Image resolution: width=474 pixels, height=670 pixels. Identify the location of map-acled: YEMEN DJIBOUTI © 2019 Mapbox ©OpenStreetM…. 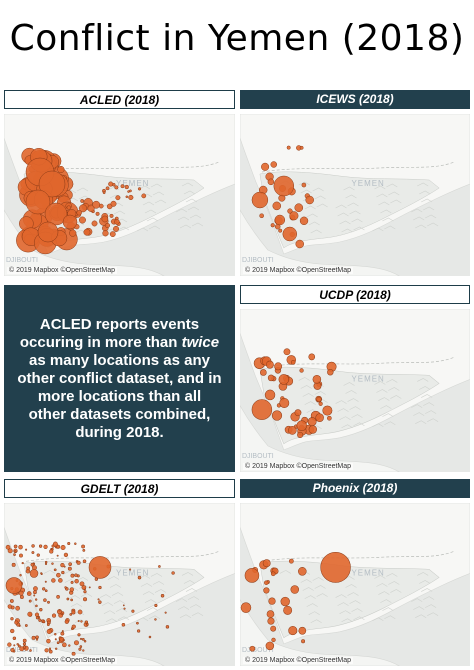
(119, 195).